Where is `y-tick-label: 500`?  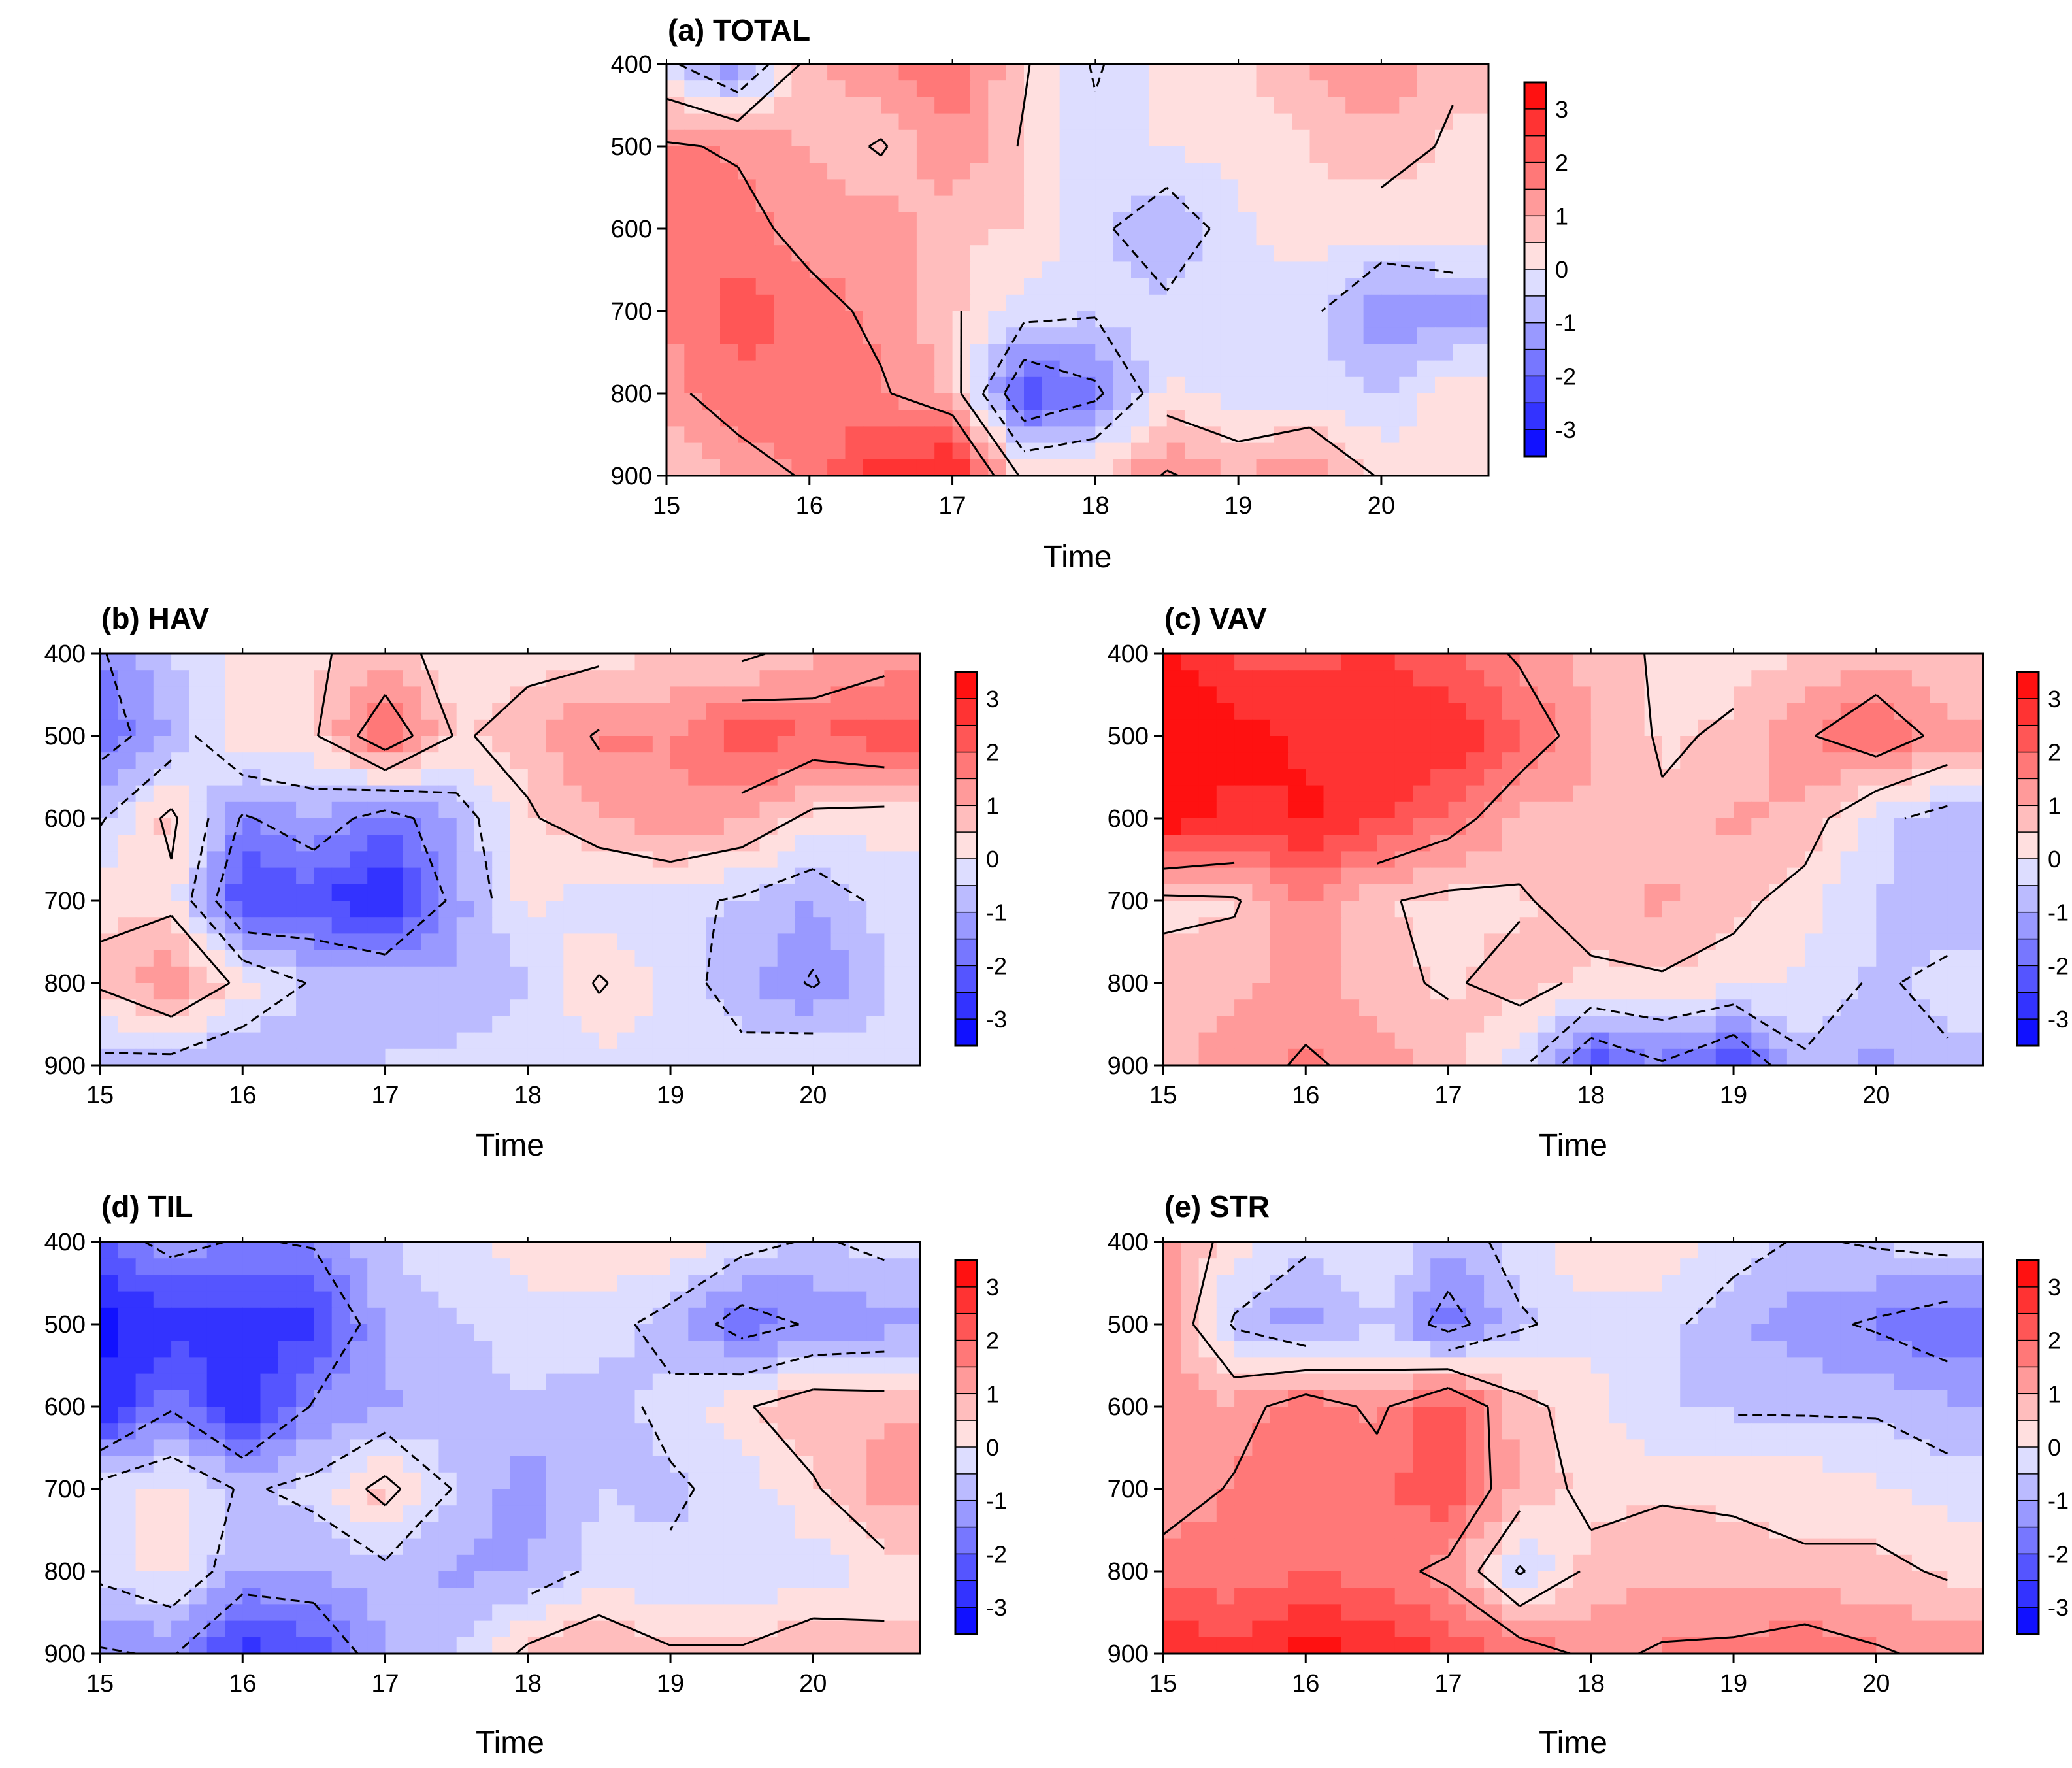
y-tick-label: 500 is located at coordinates (1128, 736).